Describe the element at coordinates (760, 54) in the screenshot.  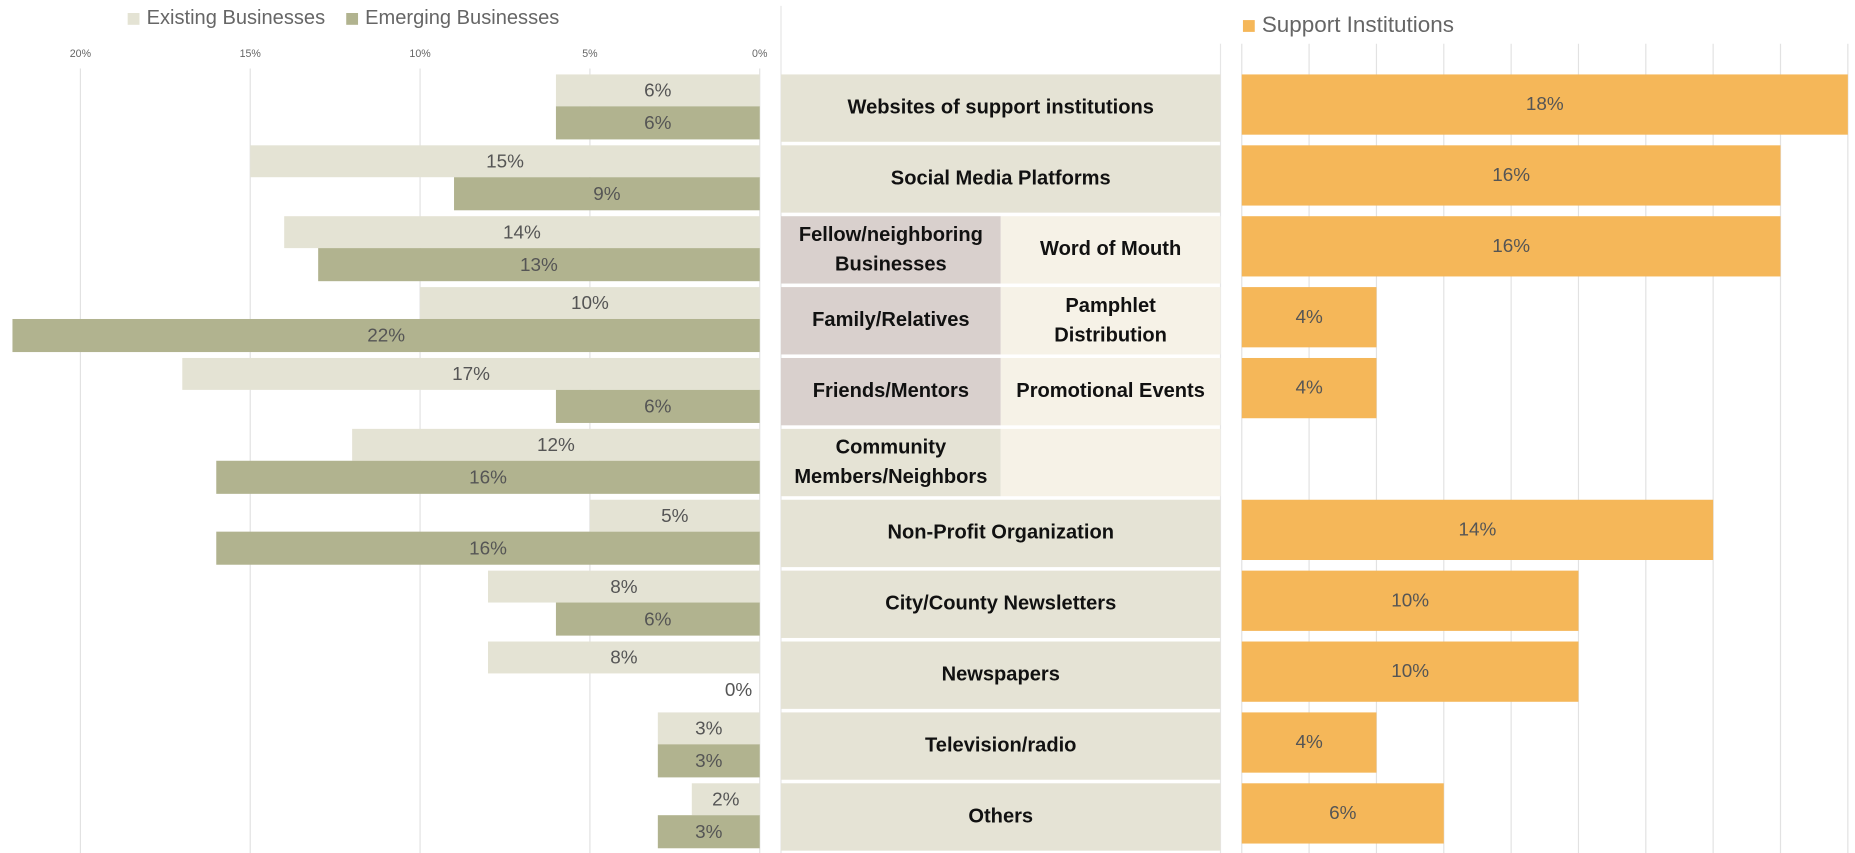
I see `x-tick-label: 0%` at that location.